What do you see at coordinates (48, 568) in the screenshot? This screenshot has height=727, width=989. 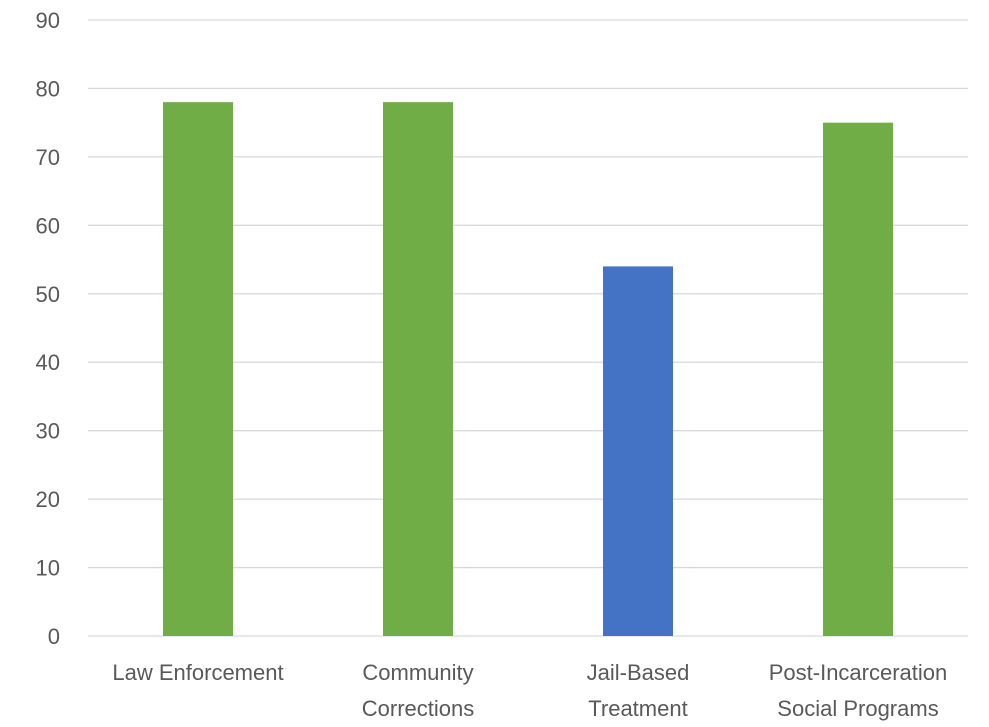 I see `y-tick-label: 10` at bounding box center [48, 568].